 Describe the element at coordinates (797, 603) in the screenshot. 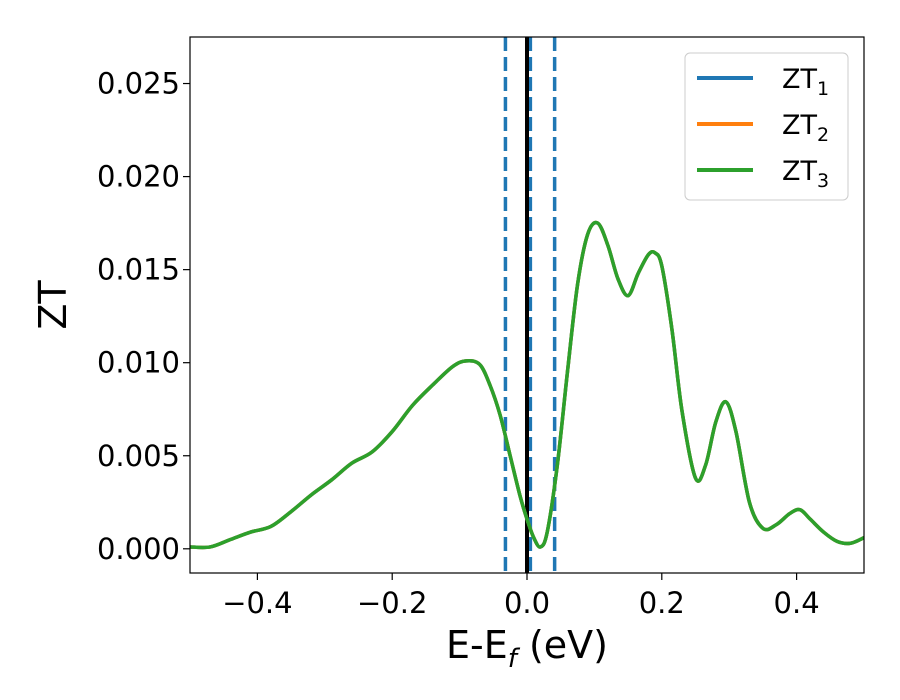

I see `x-tick-label: 0.4` at that location.